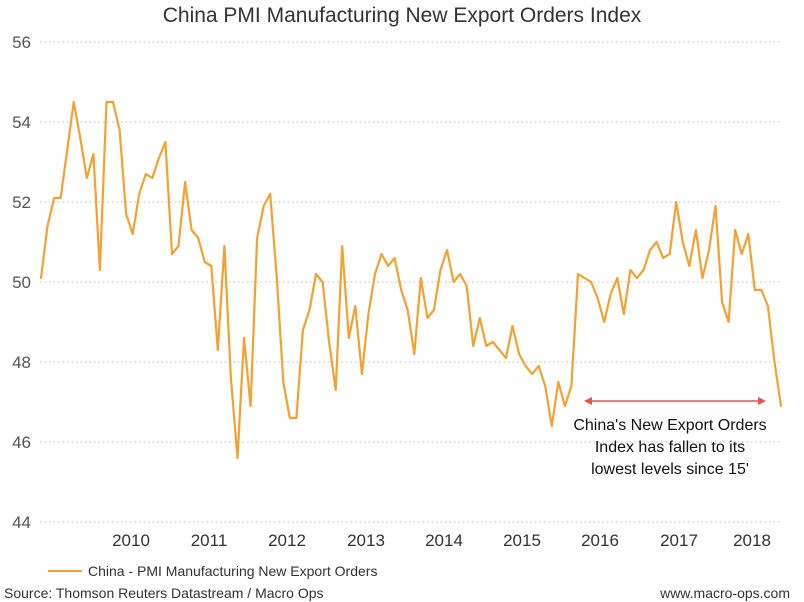  Describe the element at coordinates (670, 469) in the screenshot. I see `annotation-text-line: lowest levels since 15'` at that location.